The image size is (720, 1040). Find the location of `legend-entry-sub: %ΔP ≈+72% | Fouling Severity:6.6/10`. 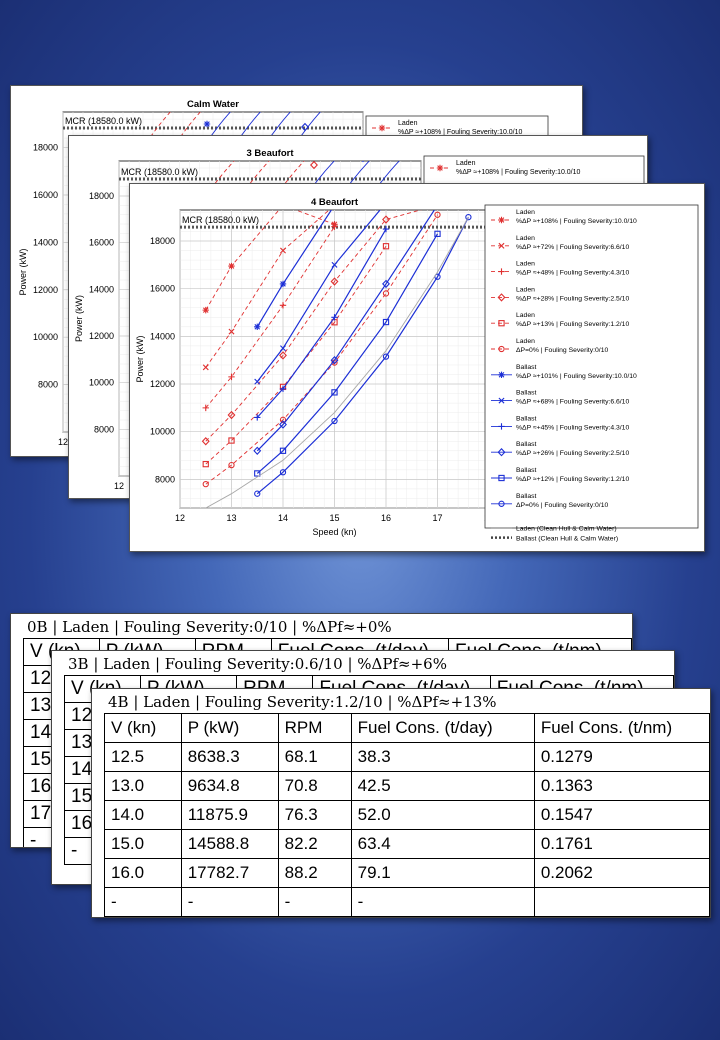

legend-entry-sub: %ΔP ≈+72% | Fouling Severity:6.6/10 is located at coordinates (572, 247).